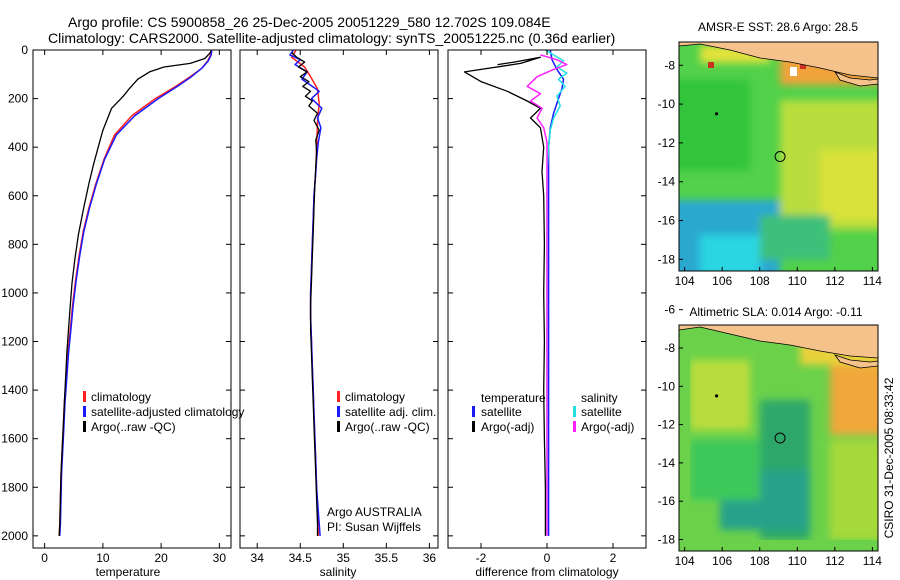 The width and height of the screenshot is (900, 580). What do you see at coordinates (776, 312) in the screenshot?
I see `sla-map-title: Altimetric SLA: 0.014 Argo: -0.11` at bounding box center [776, 312].